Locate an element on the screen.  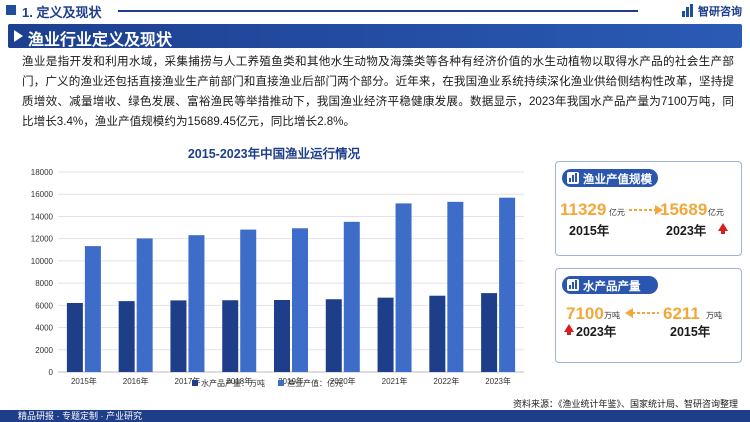
x-tick-label: 2022年 is located at coordinates (446, 381).